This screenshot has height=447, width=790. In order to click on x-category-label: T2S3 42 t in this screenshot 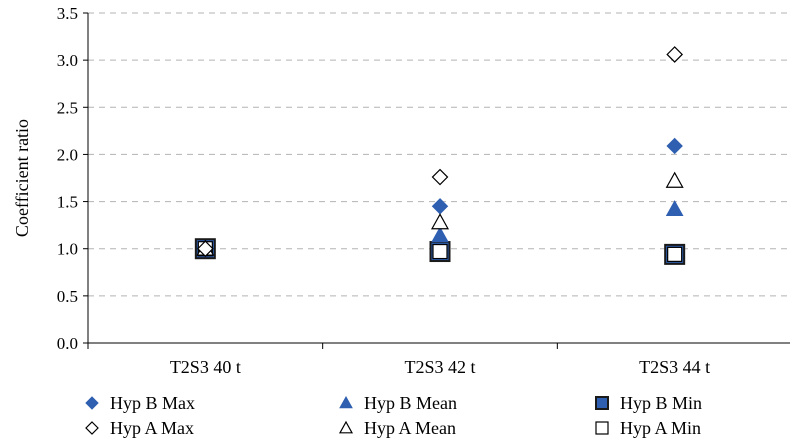, I will do `click(439, 367)`.